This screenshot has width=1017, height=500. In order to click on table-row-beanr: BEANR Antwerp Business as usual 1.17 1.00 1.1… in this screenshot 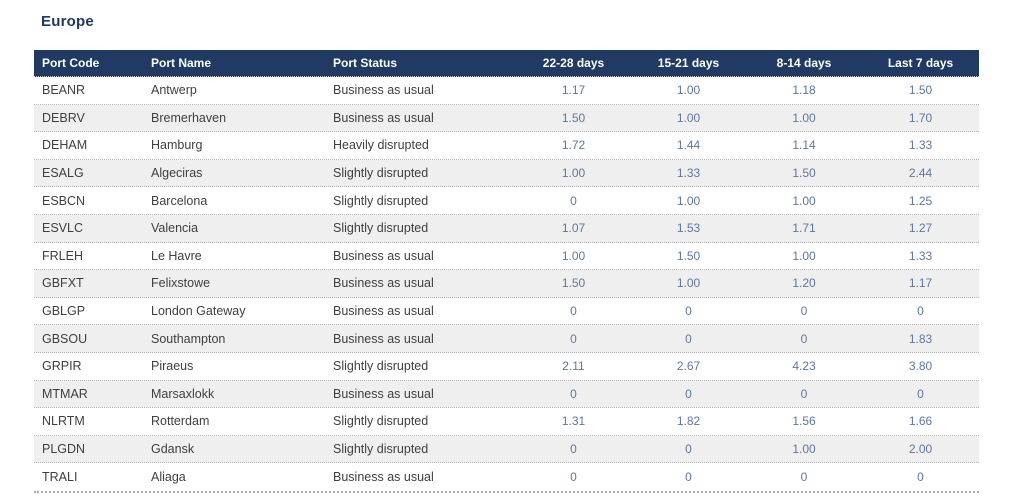, I will do `click(506, 91)`.